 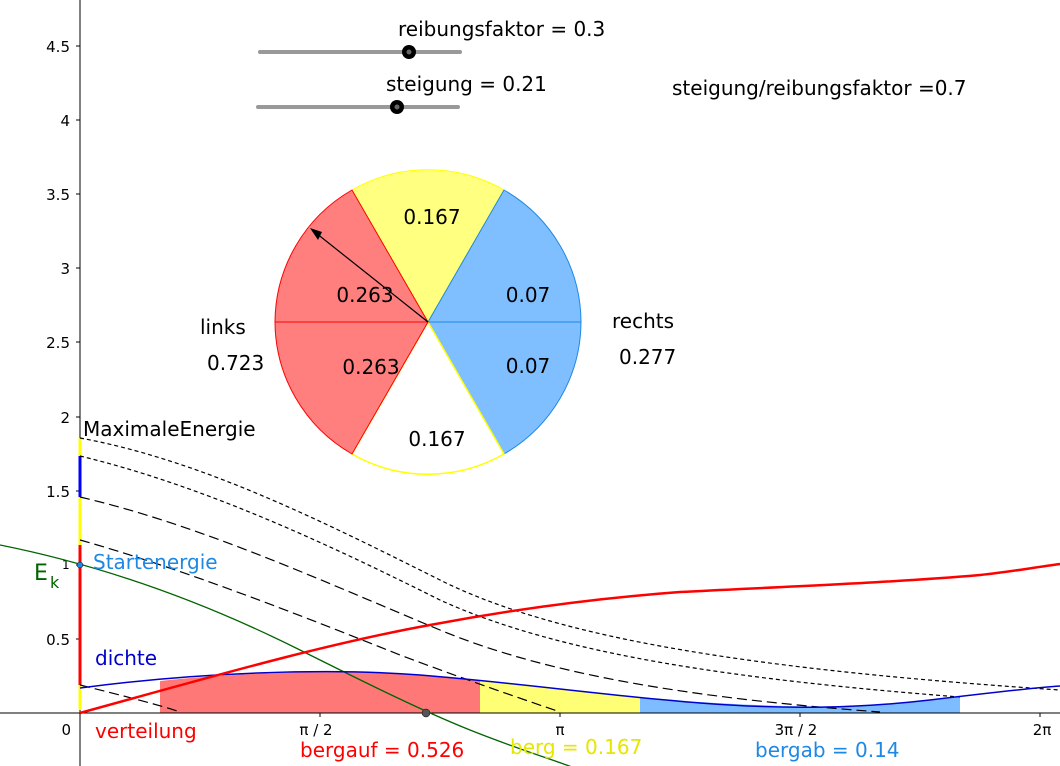 What do you see at coordinates (827, 750) in the screenshot?
I see `bergab-label: bergab = 0.14` at bounding box center [827, 750].